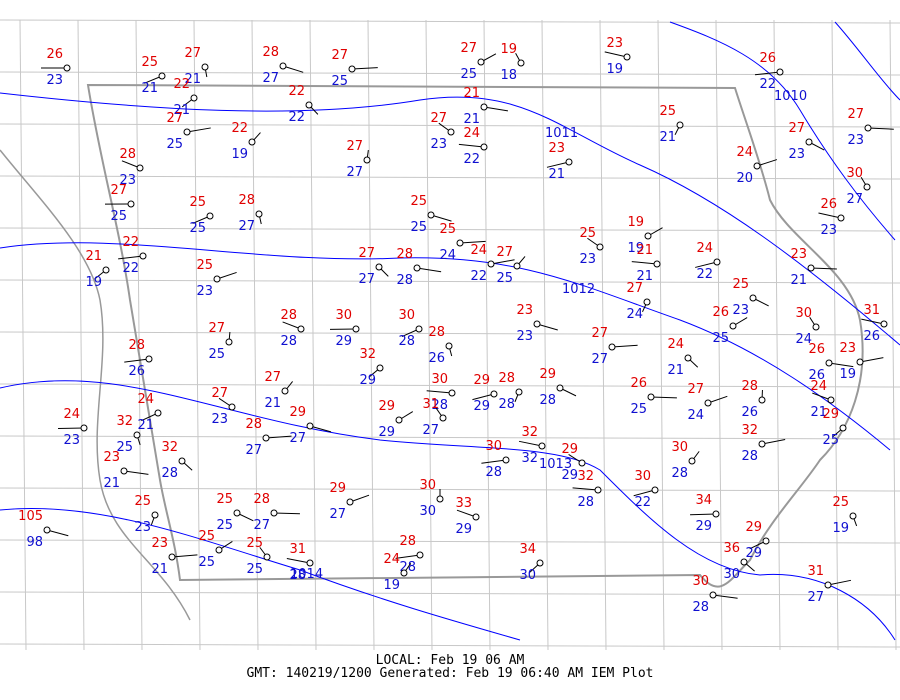  Describe the element at coordinates (508, 75) in the screenshot. I see `dewpoint: 18` at that location.